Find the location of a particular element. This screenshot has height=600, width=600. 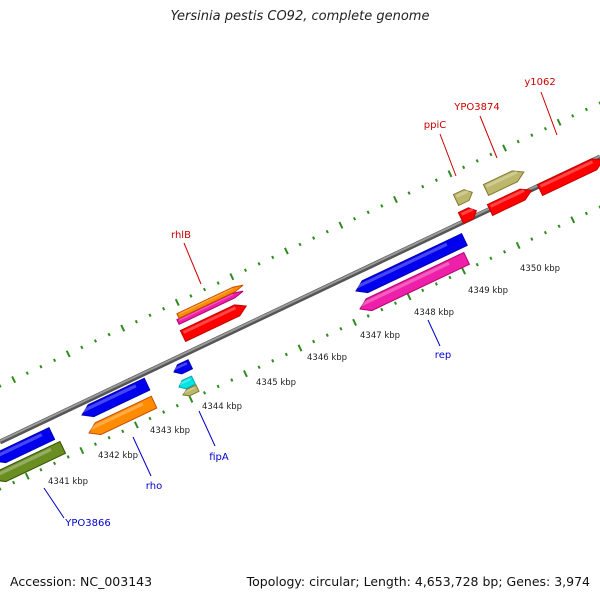

gene-rep-arrow-blue-highlight is located at coordinates (401, 265).